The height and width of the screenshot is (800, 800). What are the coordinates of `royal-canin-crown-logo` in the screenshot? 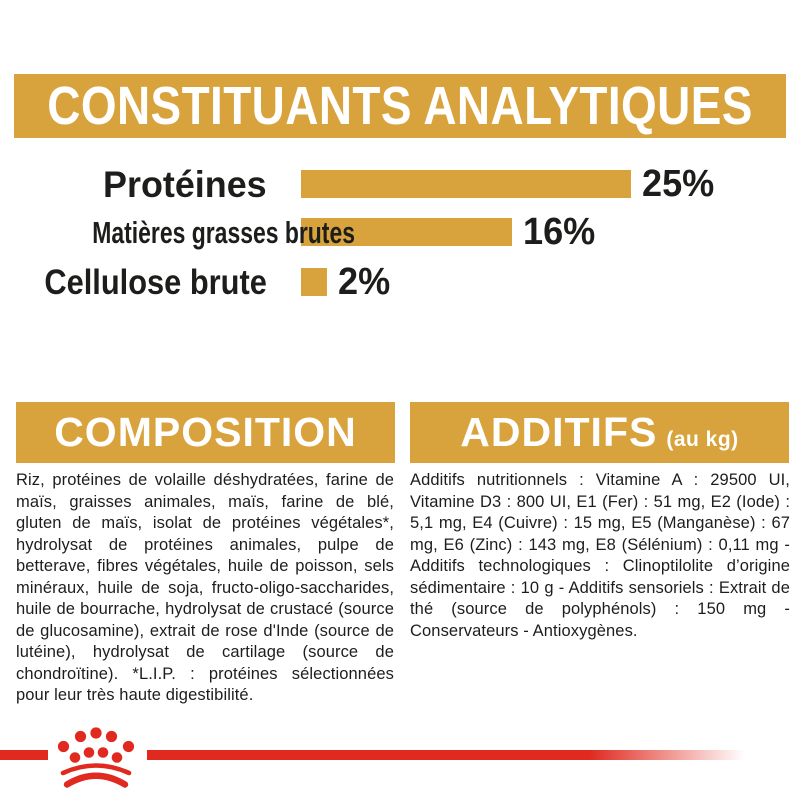 It's located at (96, 757).